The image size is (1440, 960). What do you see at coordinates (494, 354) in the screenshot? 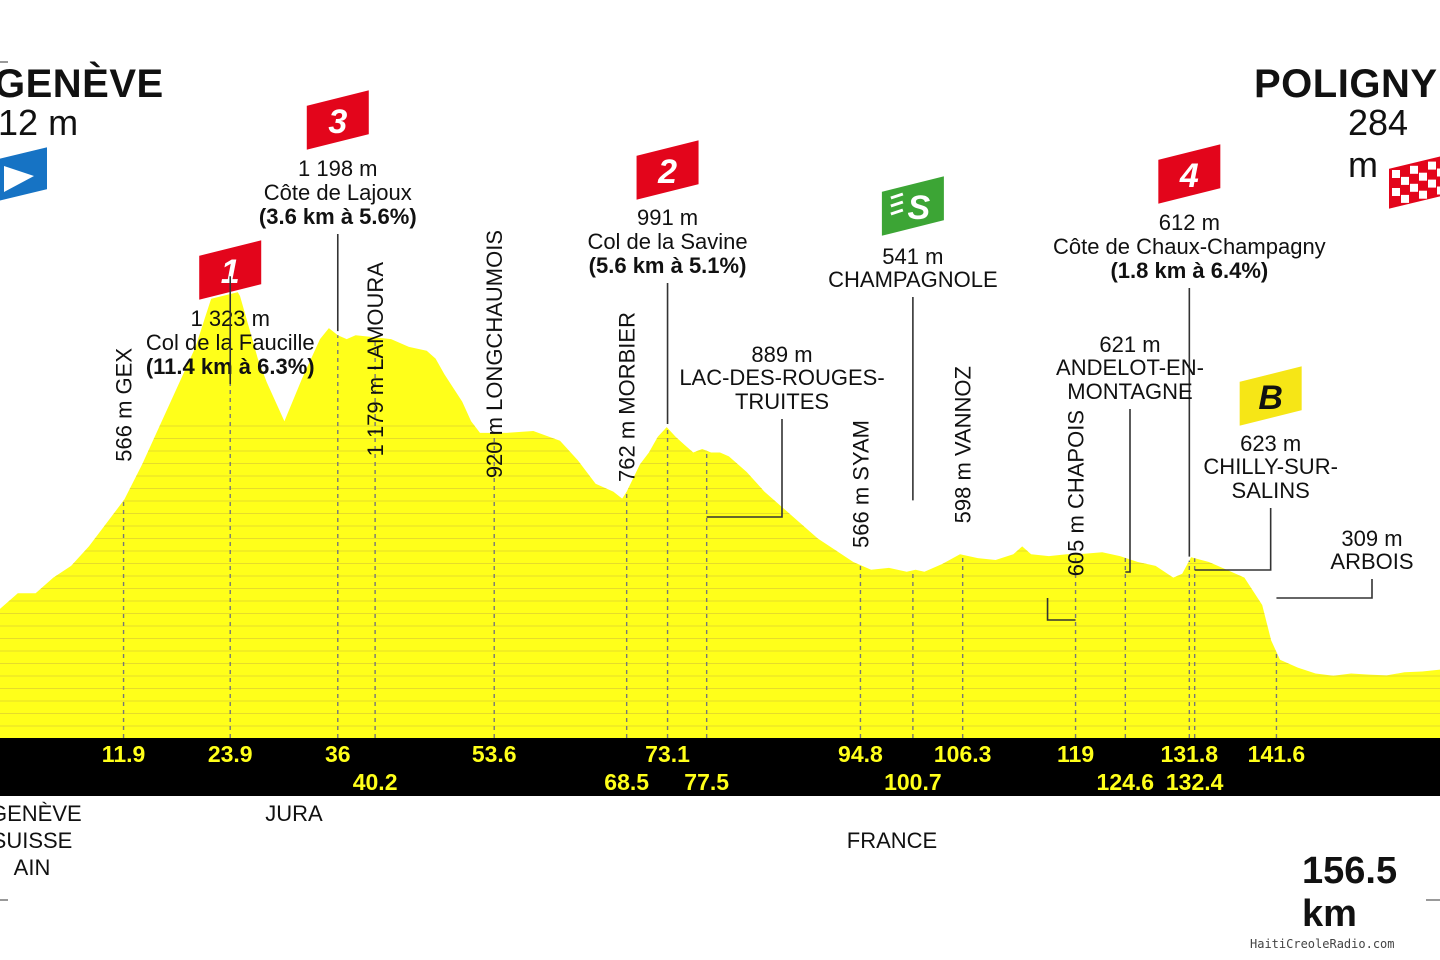
I see `vertical-place-label: 920 m LONGCHAUMOIS` at bounding box center [494, 354].